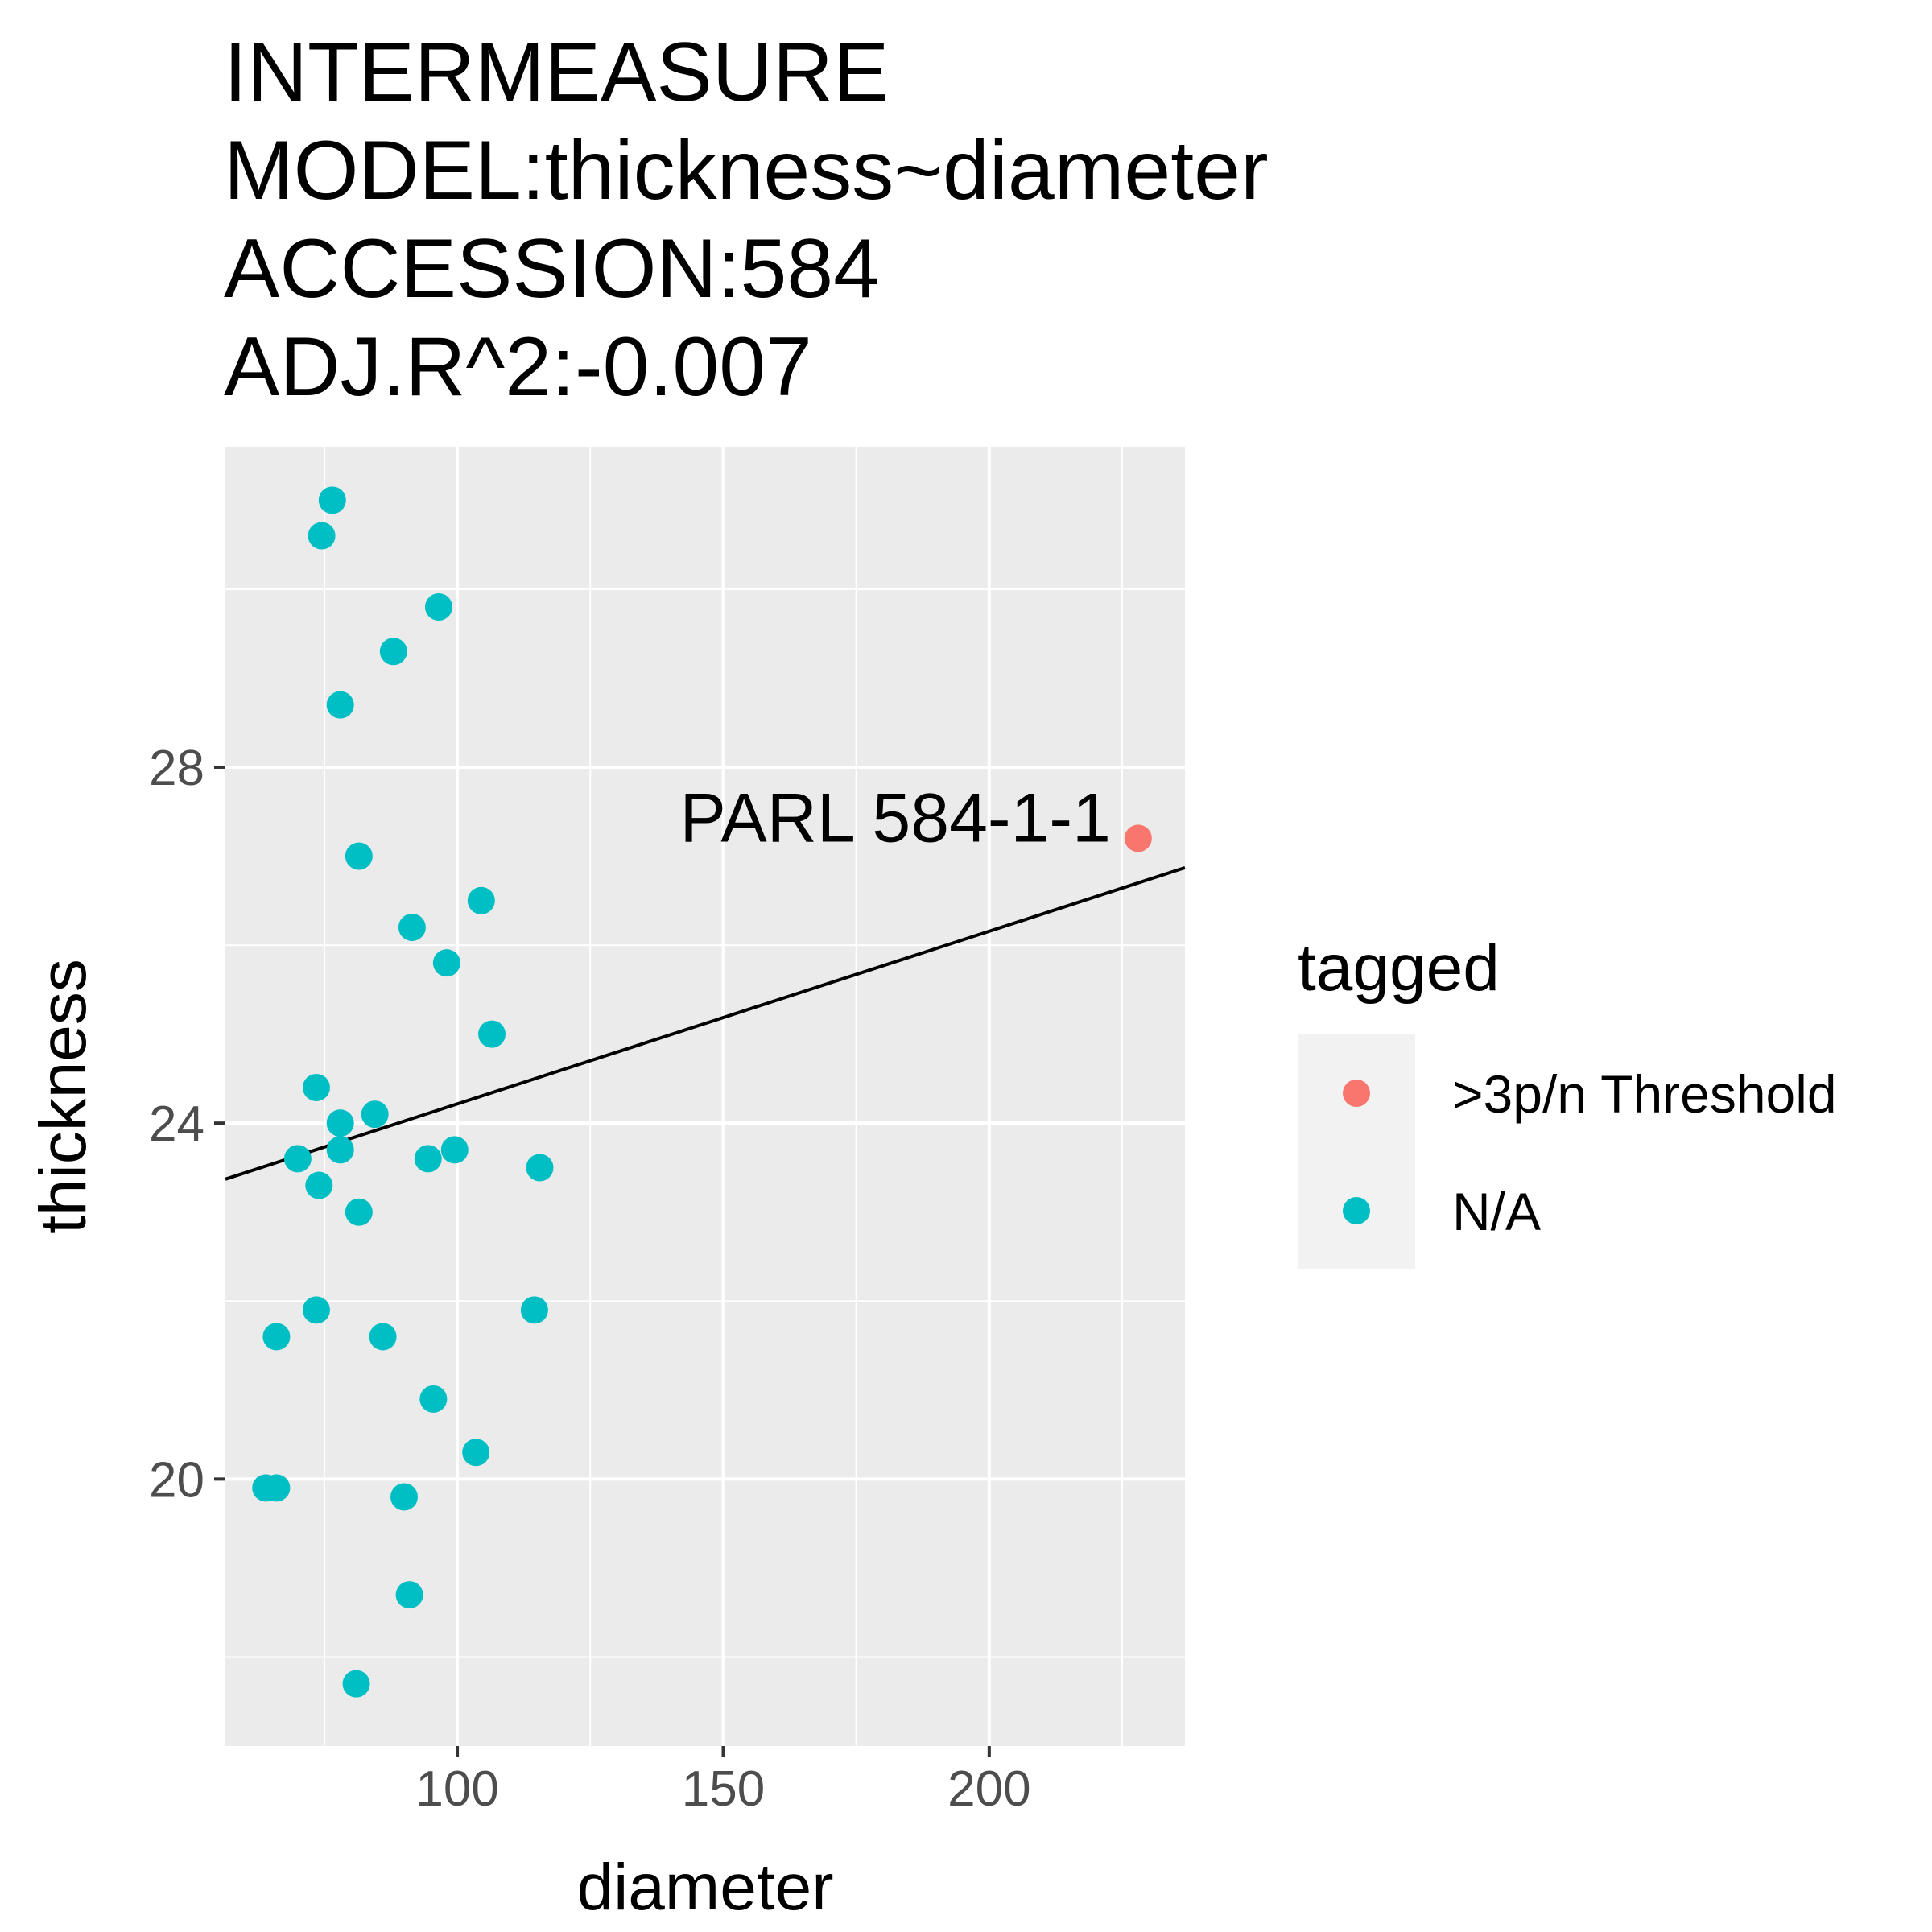 This screenshot has width=1932, height=1932. What do you see at coordinates (746, 170) in the screenshot?
I see `title-line-2: MODEL:thickness~diameter` at bounding box center [746, 170].